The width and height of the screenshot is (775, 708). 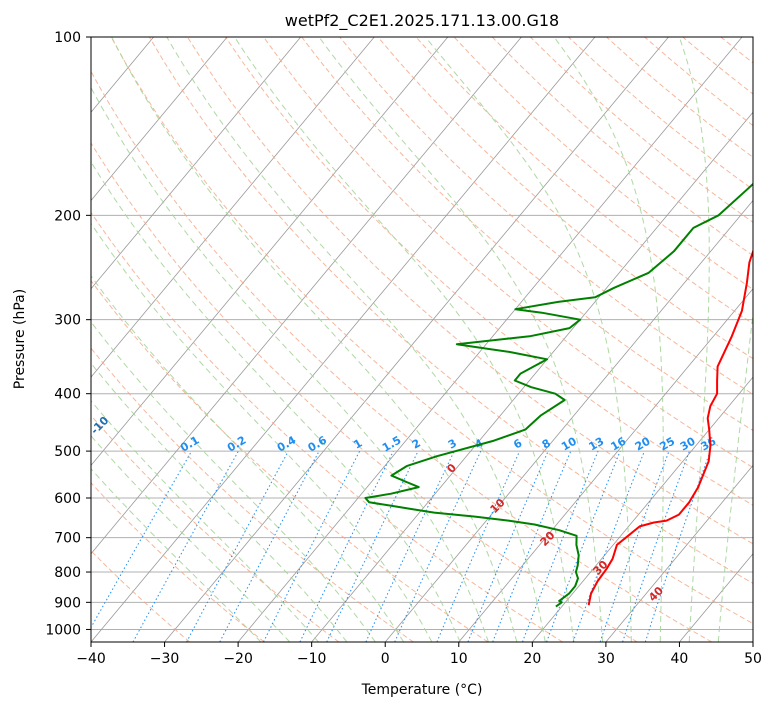 What do you see at coordinates (532, 659) in the screenshot?
I see `x-tick-label: 20` at bounding box center [532, 659].